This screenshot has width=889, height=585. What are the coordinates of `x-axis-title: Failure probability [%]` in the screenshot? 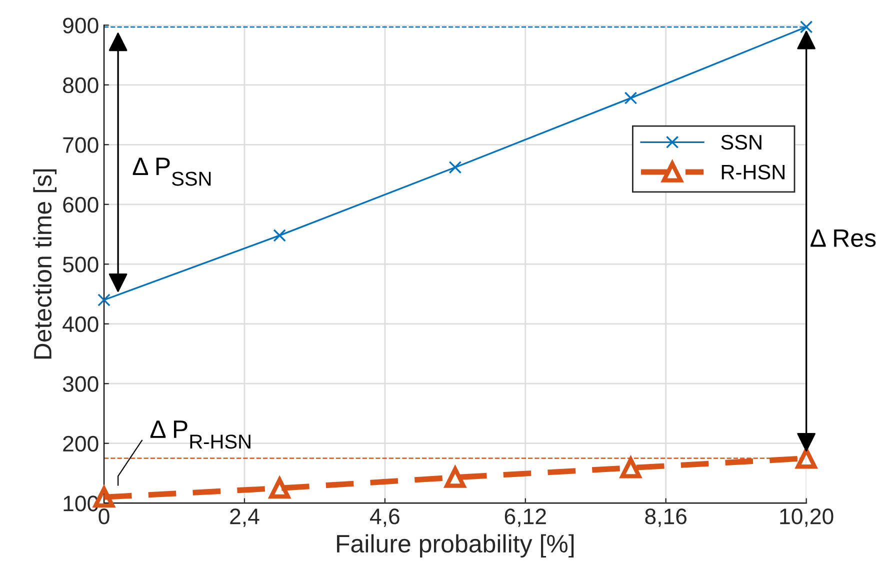 It's located at (455, 546).